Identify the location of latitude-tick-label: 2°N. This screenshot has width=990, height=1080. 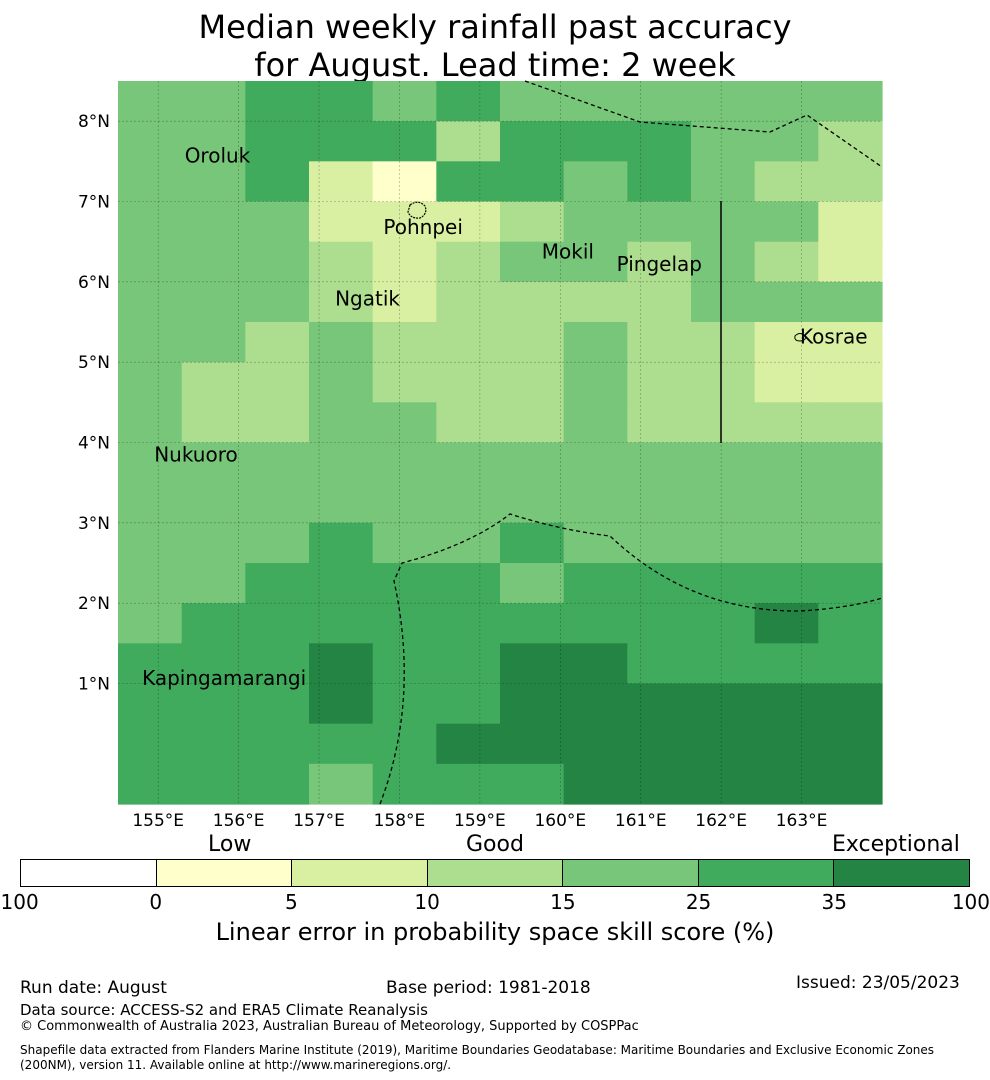
(94, 604).